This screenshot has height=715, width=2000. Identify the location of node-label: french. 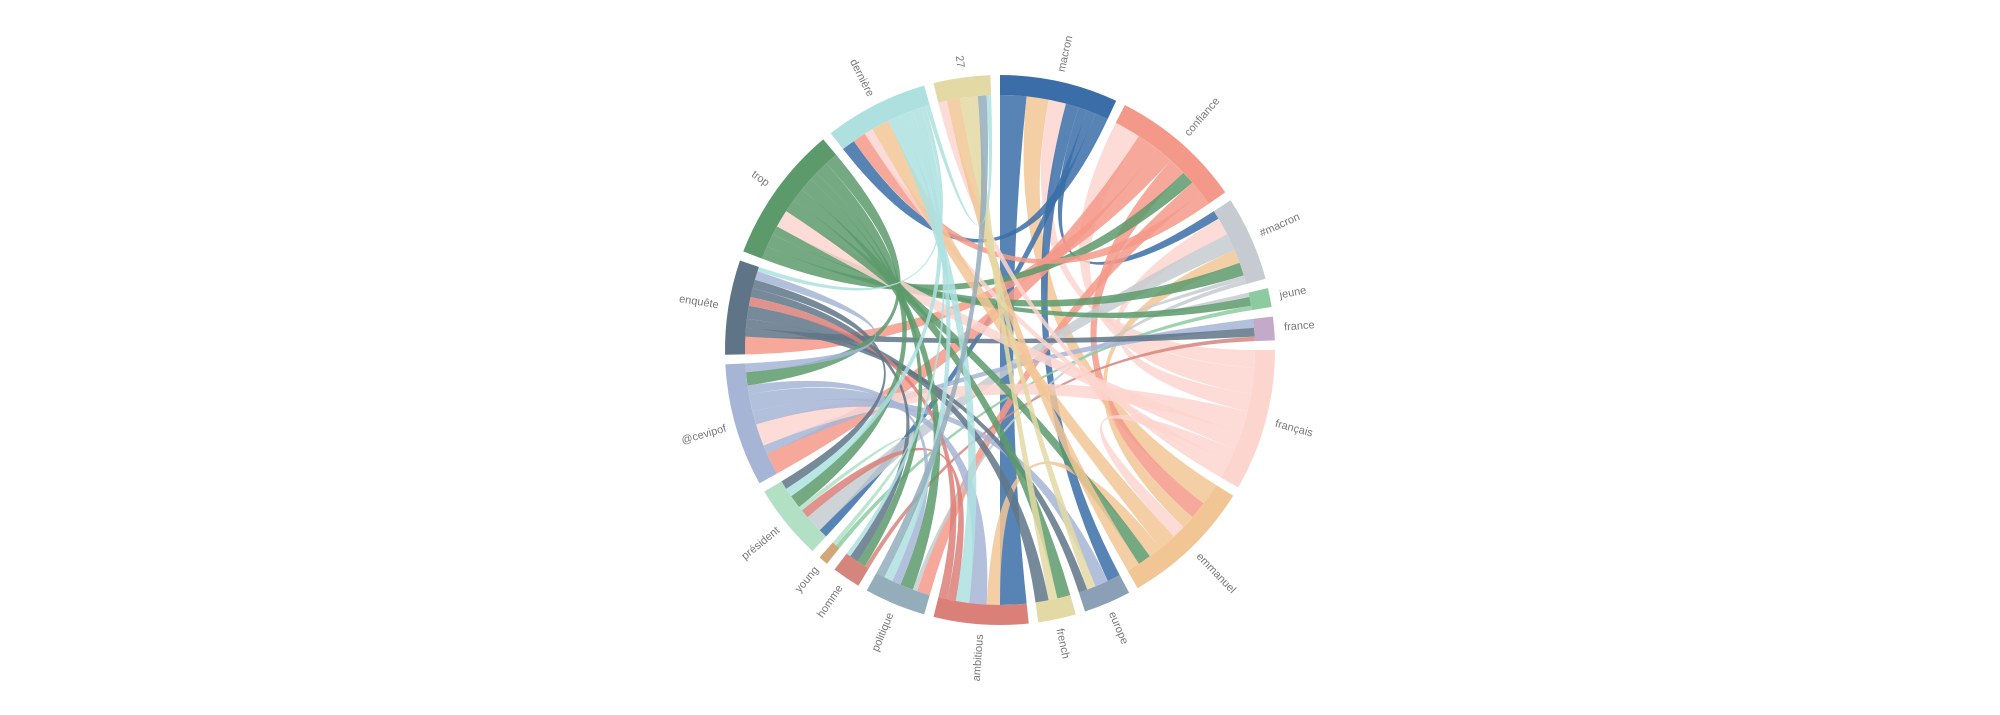
(1063, 643).